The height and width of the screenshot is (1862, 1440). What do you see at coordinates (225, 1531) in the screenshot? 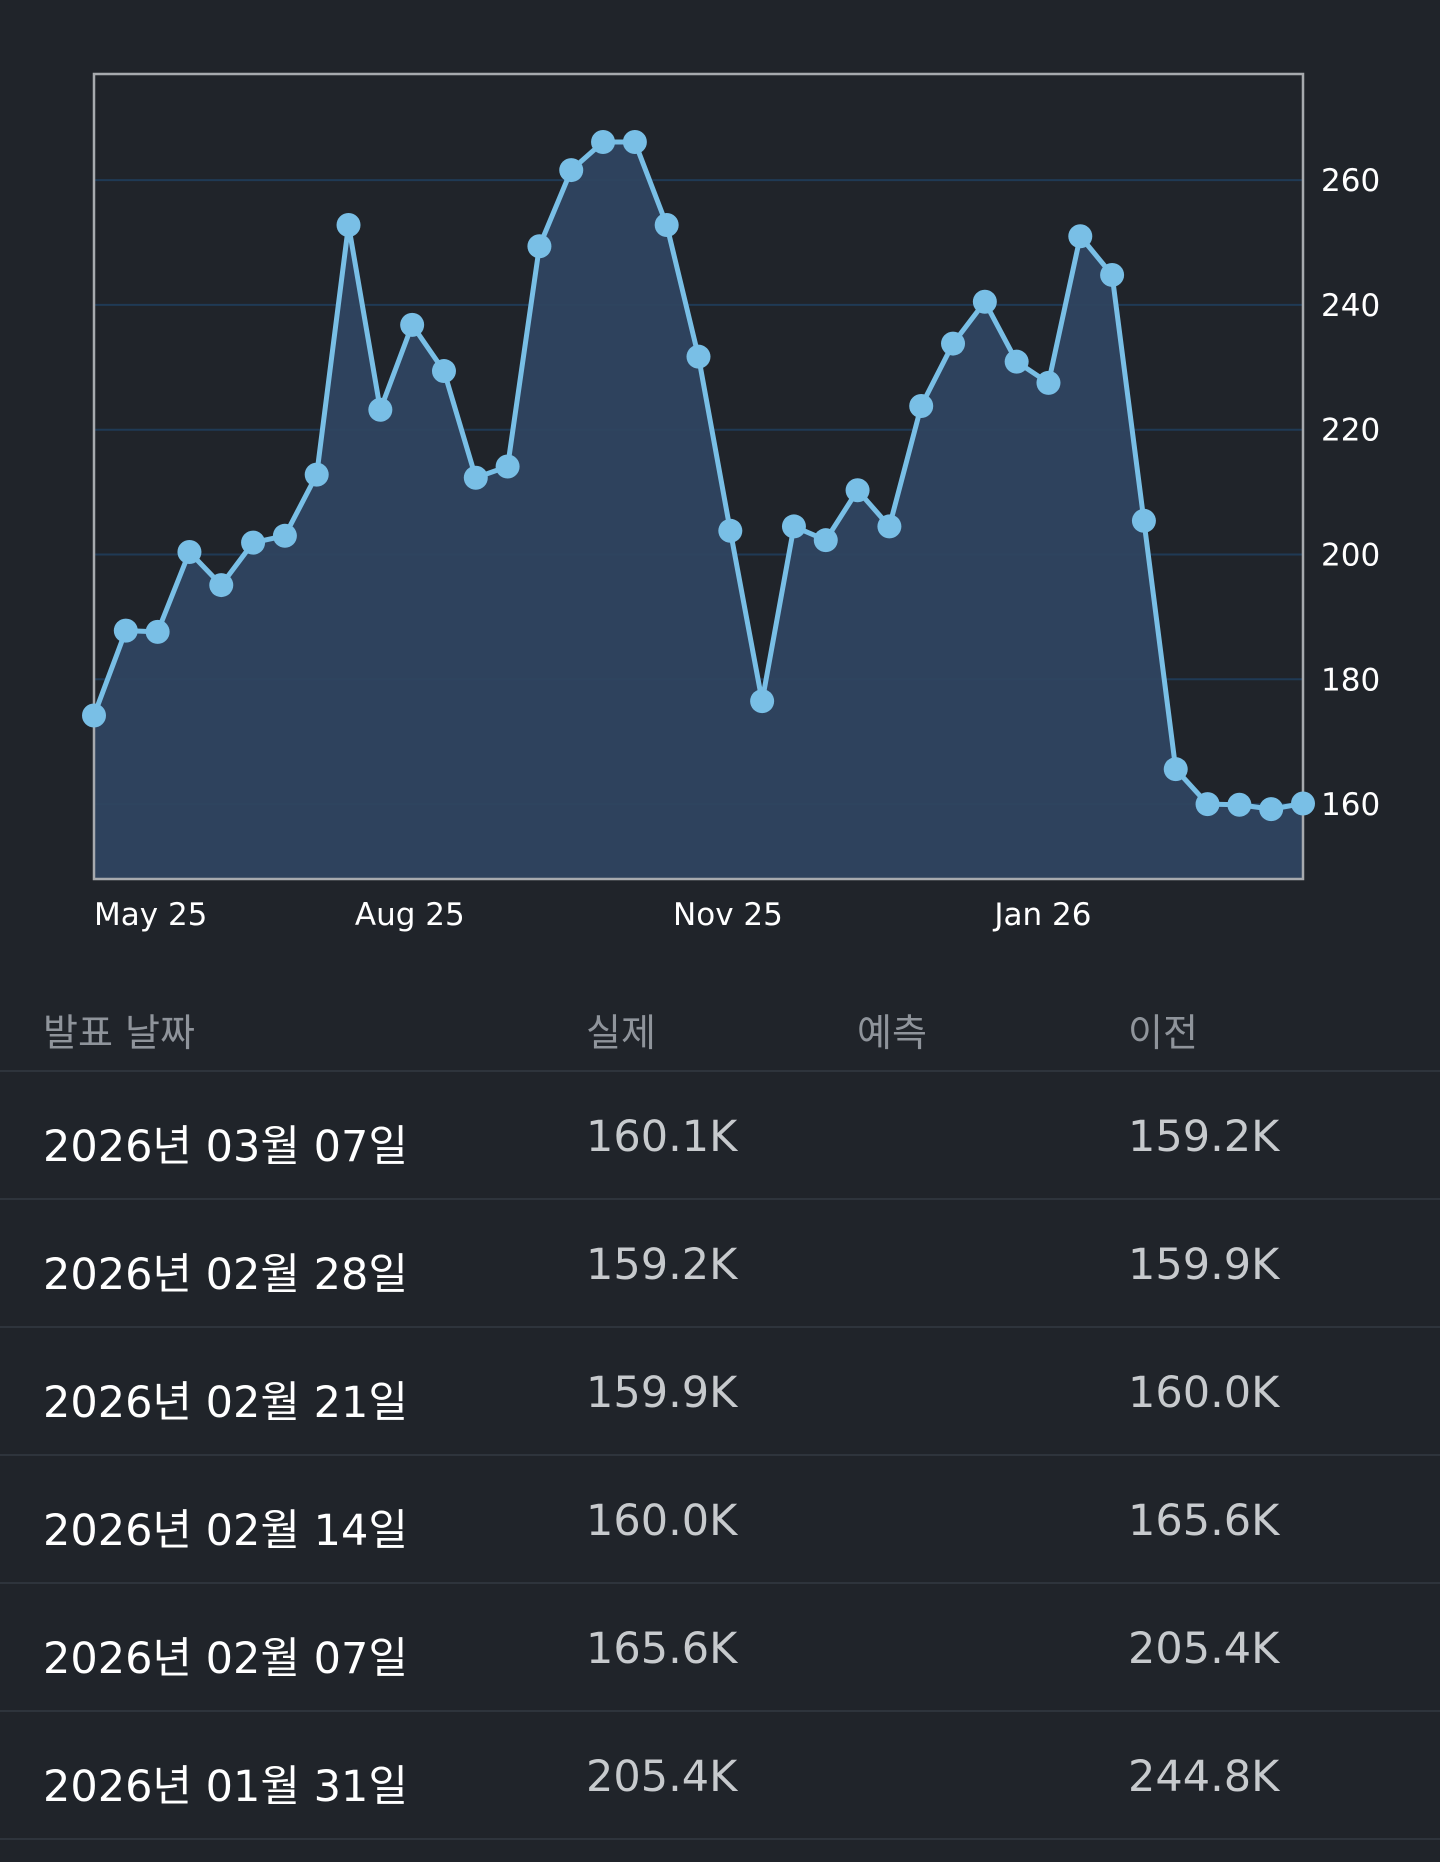
I see `row-date: 2026년 02월 14일` at bounding box center [225, 1531].